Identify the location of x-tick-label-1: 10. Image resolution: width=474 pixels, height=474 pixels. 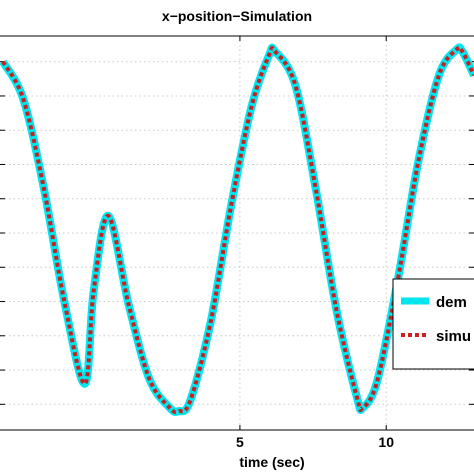
(386, 442).